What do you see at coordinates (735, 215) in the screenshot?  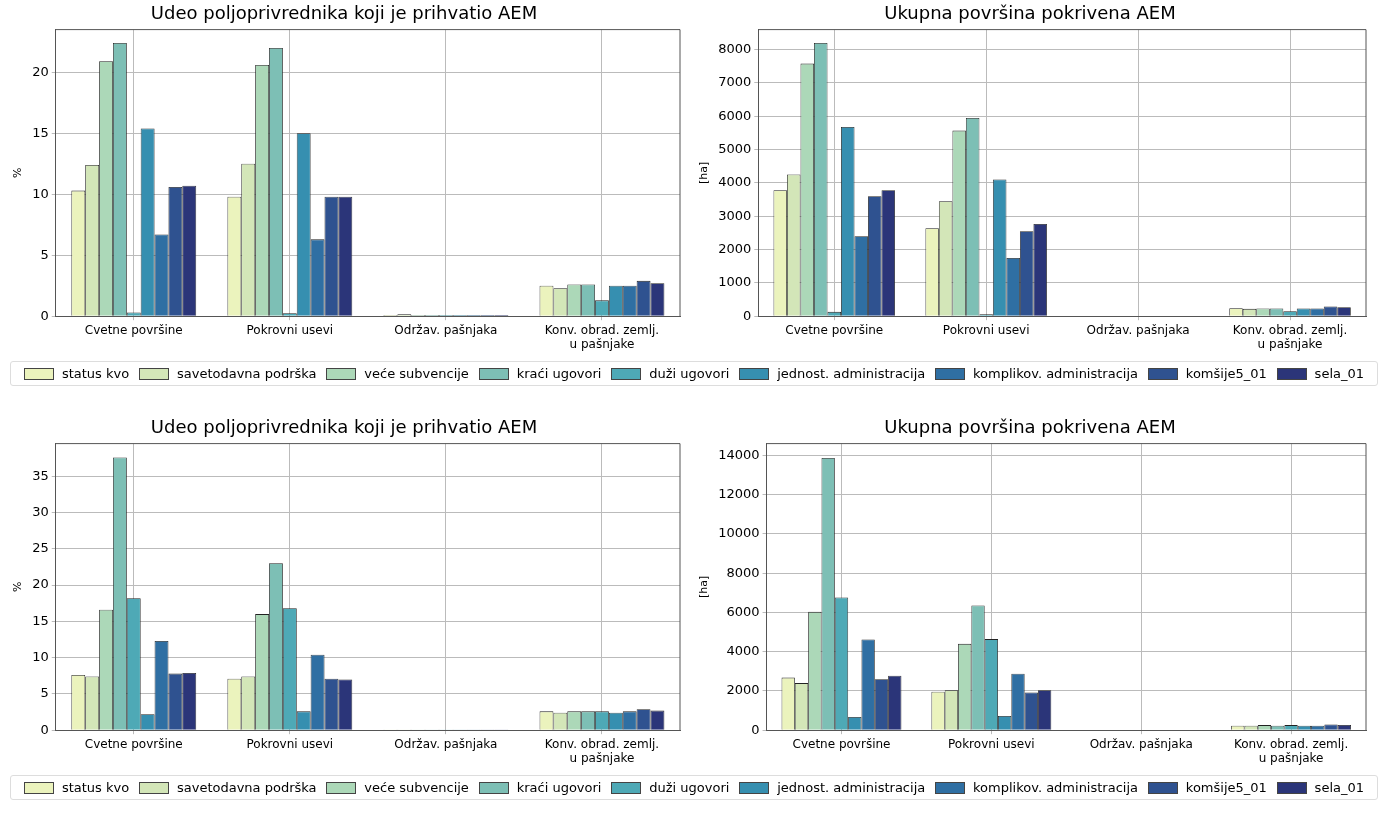 I see `y-tick-label: 3000` at bounding box center [735, 215].